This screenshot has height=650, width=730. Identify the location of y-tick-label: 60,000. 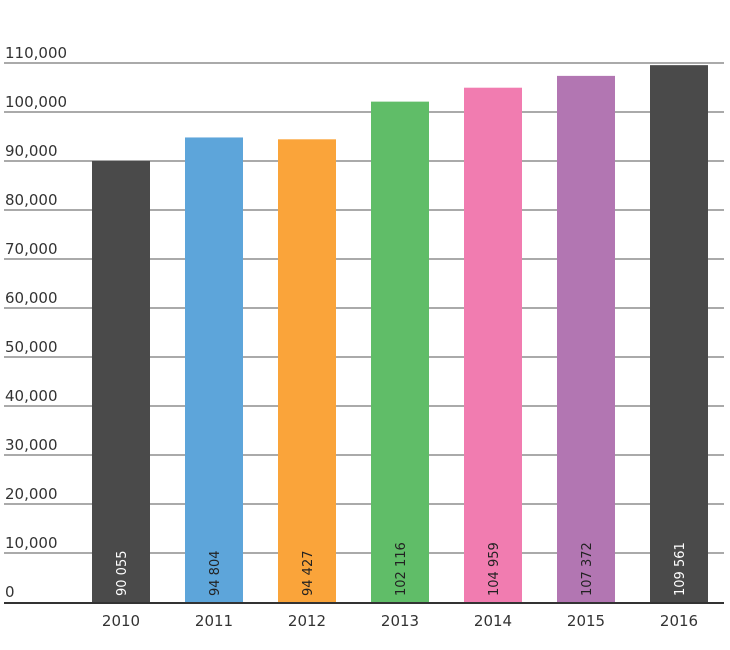
(31, 298).